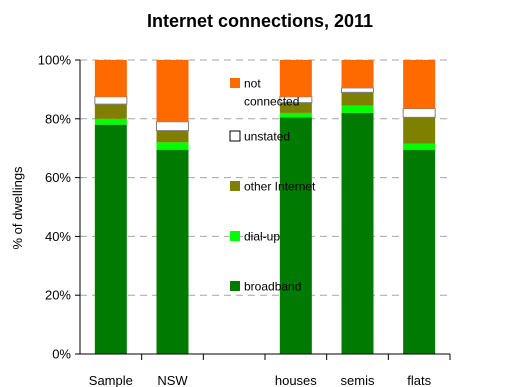 This screenshot has height=387, width=517. I want to click on legend-entry-dial-up: dial-up, so click(255, 237).